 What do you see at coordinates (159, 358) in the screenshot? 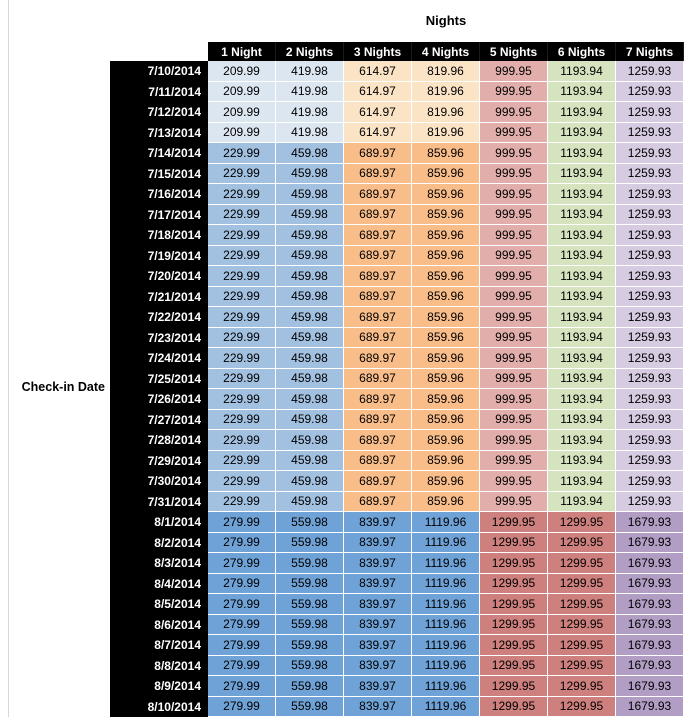
I see `checkin-date-cell: 7/24/2014` at bounding box center [159, 358].